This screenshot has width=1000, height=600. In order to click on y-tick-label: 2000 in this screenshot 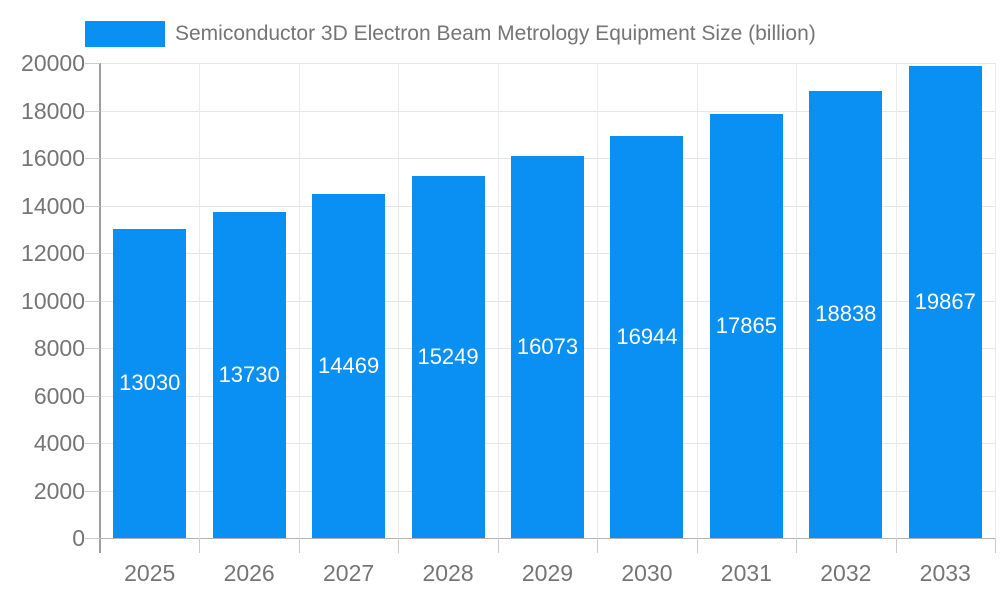, I will do `click(59, 490)`.